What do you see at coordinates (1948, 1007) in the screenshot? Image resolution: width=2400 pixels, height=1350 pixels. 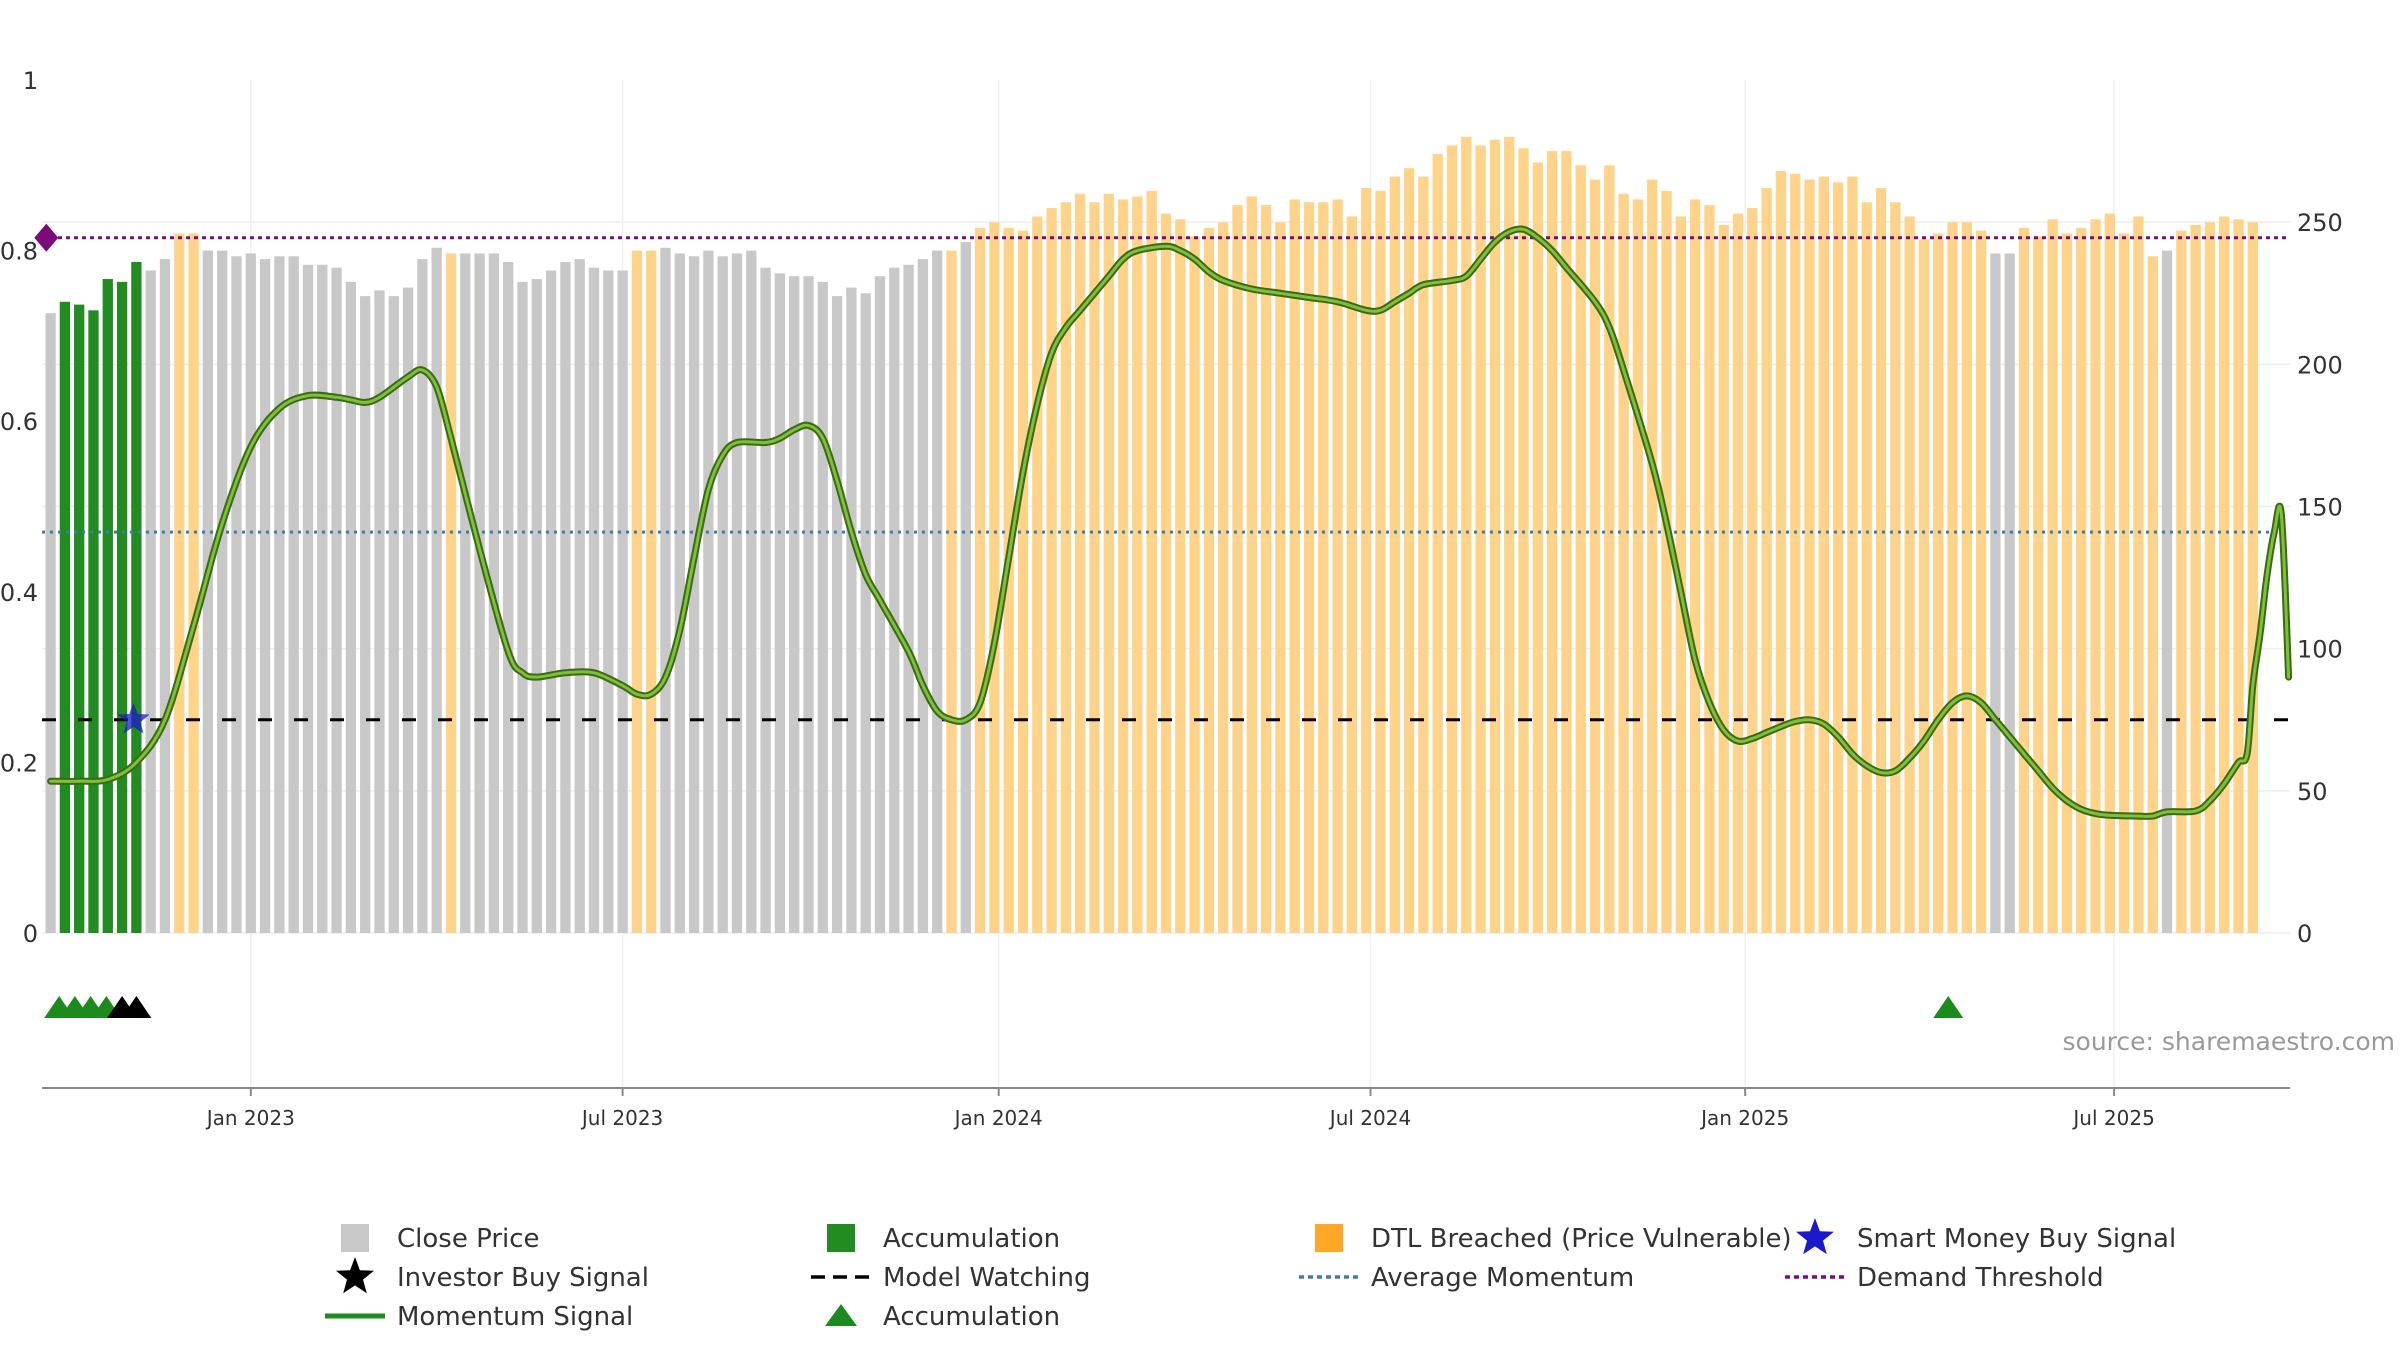 I see `accumulation-triangle` at bounding box center [1948, 1007].